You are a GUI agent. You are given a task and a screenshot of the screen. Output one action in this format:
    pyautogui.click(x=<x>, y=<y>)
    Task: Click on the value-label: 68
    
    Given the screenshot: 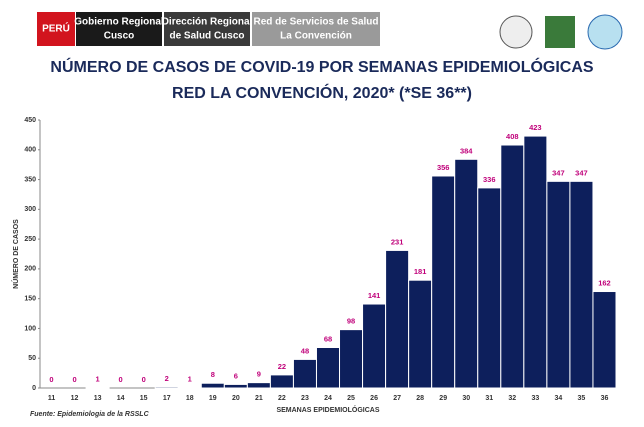 What is the action you would take?
    pyautogui.click(x=328, y=338)
    